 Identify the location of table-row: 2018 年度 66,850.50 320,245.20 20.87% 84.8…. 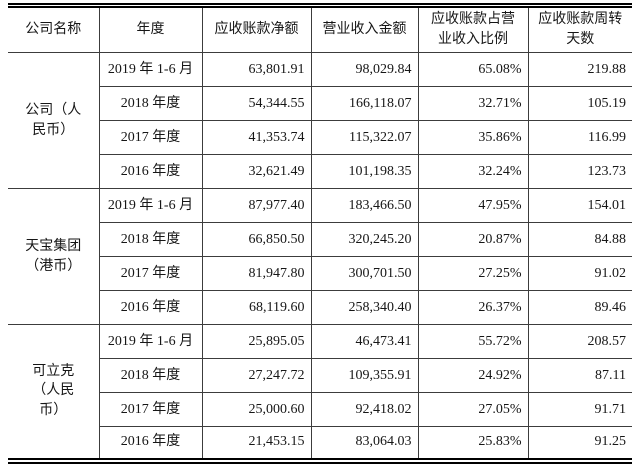
(320, 239).